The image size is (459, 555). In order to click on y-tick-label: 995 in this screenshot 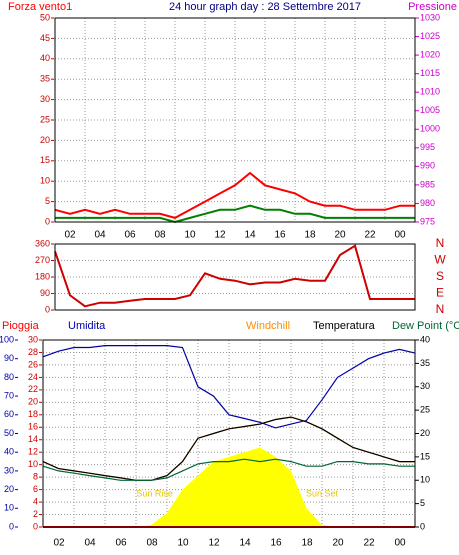, I will do `click(427, 147)`.